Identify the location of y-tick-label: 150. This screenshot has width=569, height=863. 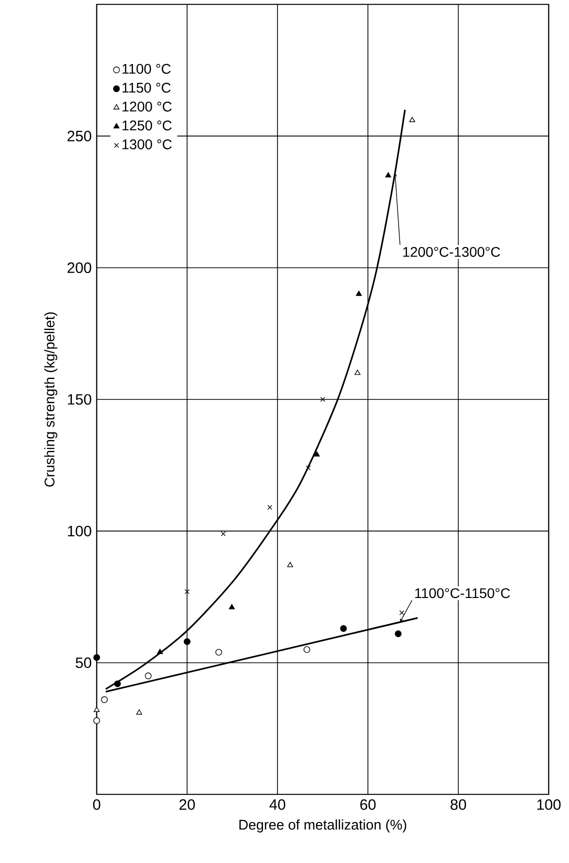
(80, 399).